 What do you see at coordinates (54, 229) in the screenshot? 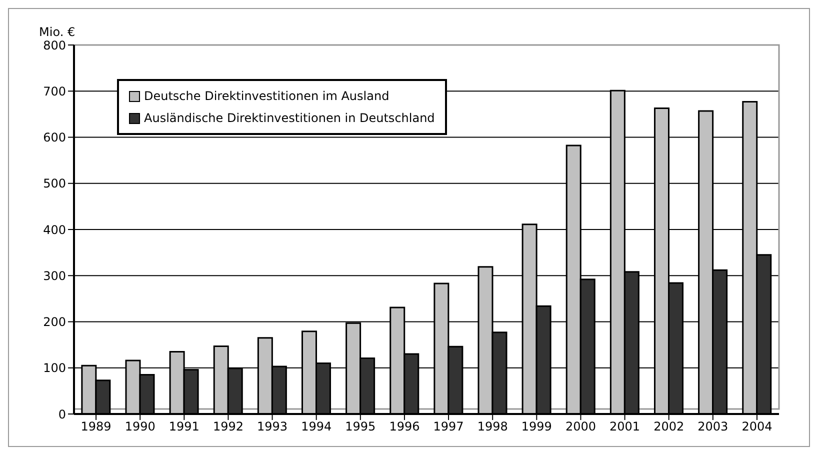
I see `y-tick-label: 400` at bounding box center [54, 229].